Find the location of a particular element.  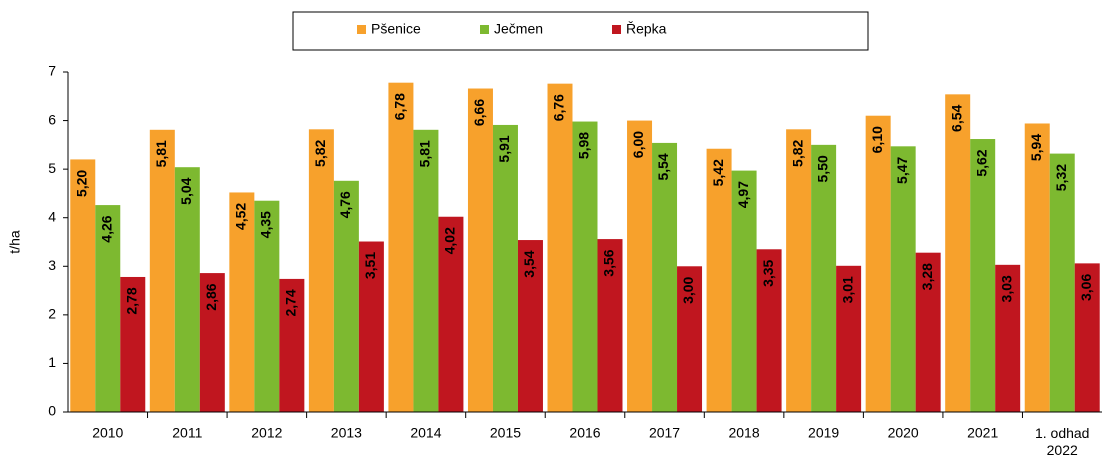

value-label: 3,03 is located at coordinates (1006, 288).